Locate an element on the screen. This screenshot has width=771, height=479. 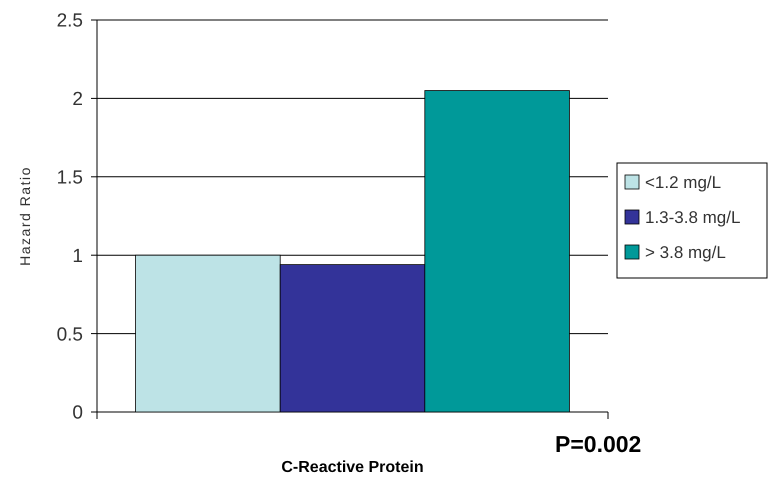
y-tick-label: 0 is located at coordinates (77, 413).